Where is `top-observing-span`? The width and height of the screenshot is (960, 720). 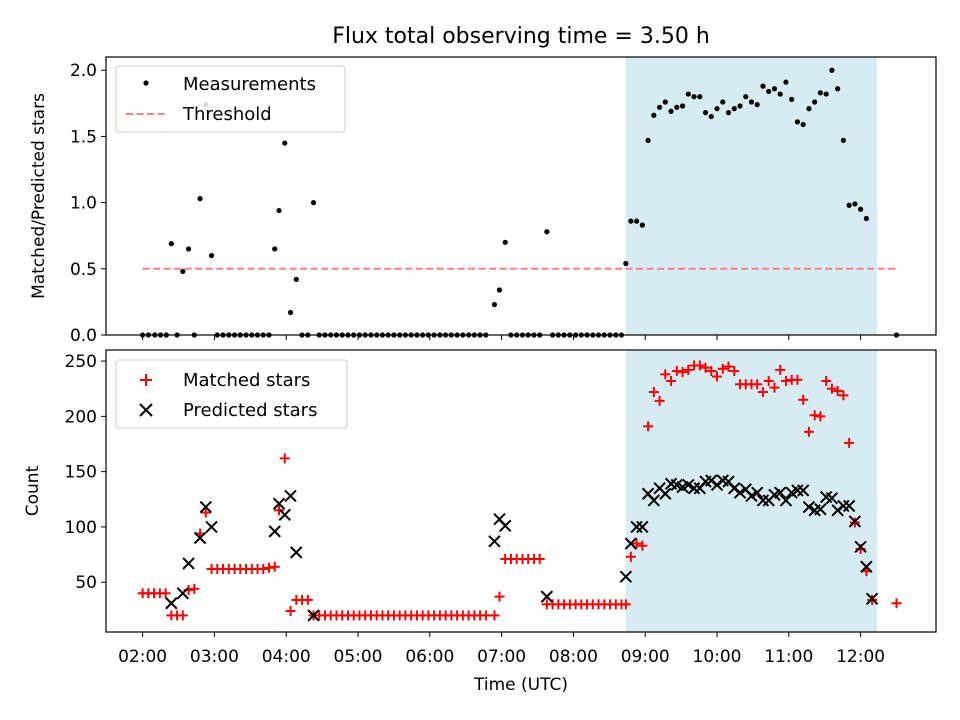
top-observing-span is located at coordinates (751, 196).